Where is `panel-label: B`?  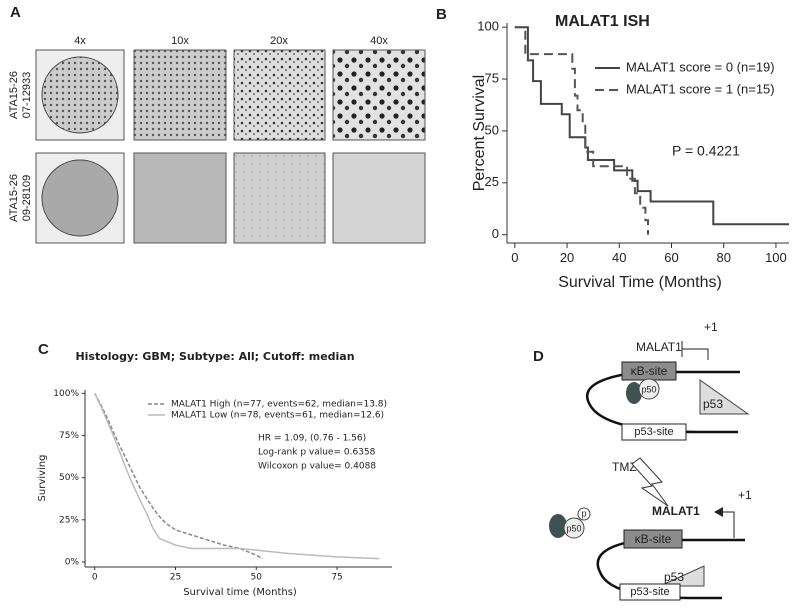 panel-label: B is located at coordinates (441, 14).